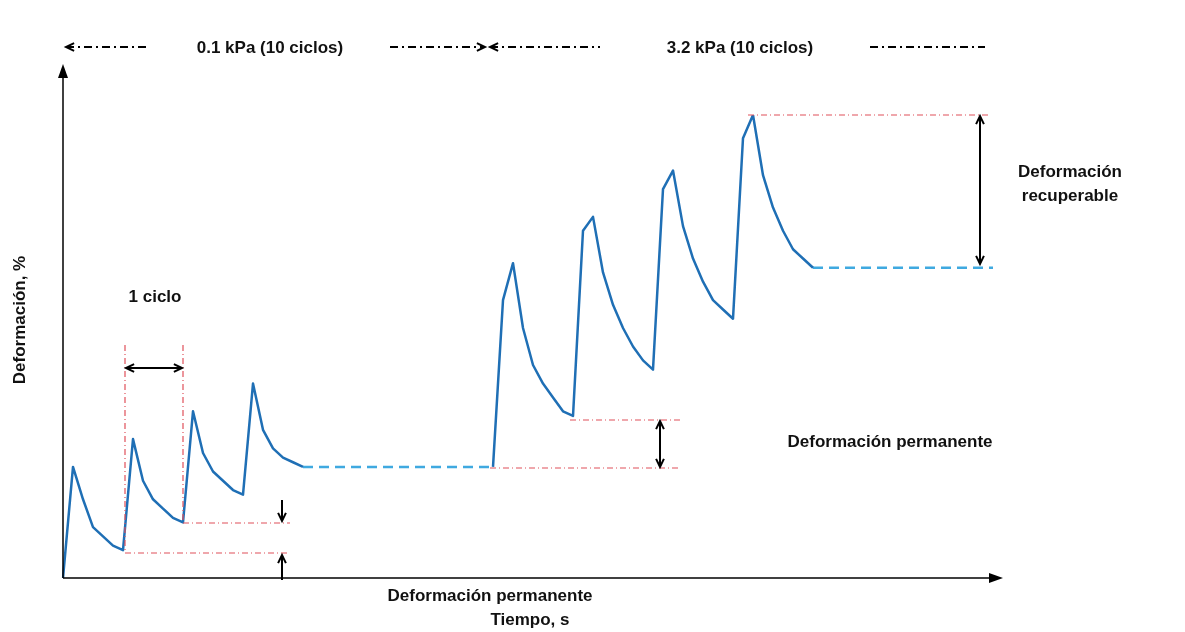 This screenshot has width=1185, height=632. I want to click on text: Deformación recuperable, so click(1070, 184).